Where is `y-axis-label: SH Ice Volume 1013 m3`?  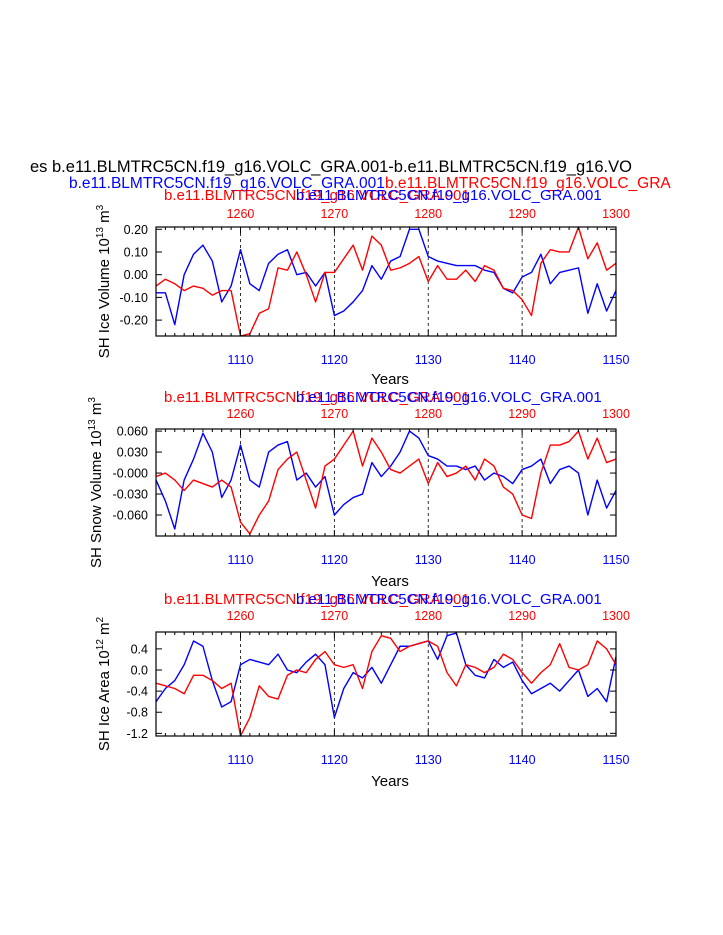
y-axis-label: SH Ice Volume 1013 m3 is located at coordinates (104, 281).